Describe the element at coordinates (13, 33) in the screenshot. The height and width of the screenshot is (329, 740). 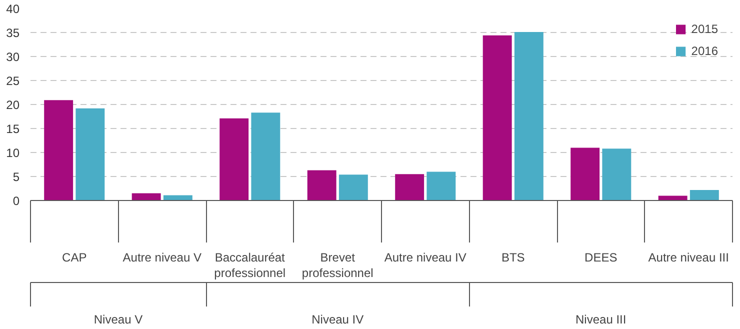
I see `y-tick-label: 35` at that location.